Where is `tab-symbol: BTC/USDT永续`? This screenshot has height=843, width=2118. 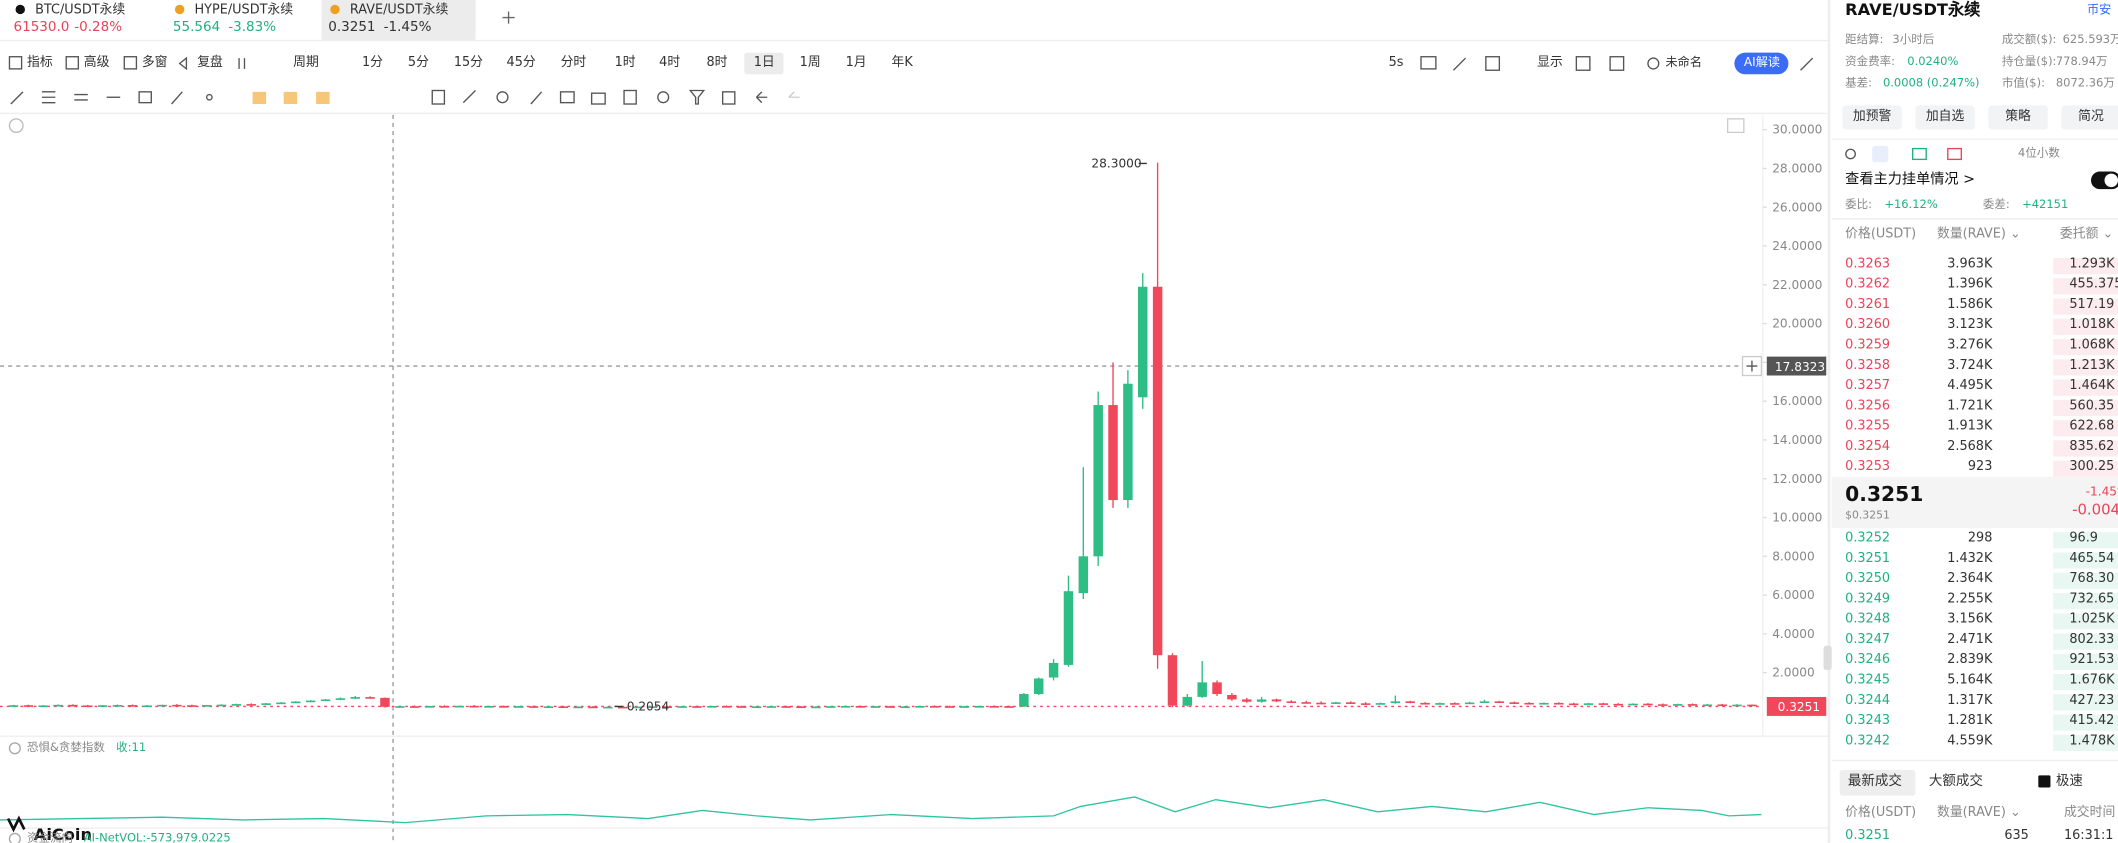 tab-symbol: BTC/USDT永续 is located at coordinates (80, 10).